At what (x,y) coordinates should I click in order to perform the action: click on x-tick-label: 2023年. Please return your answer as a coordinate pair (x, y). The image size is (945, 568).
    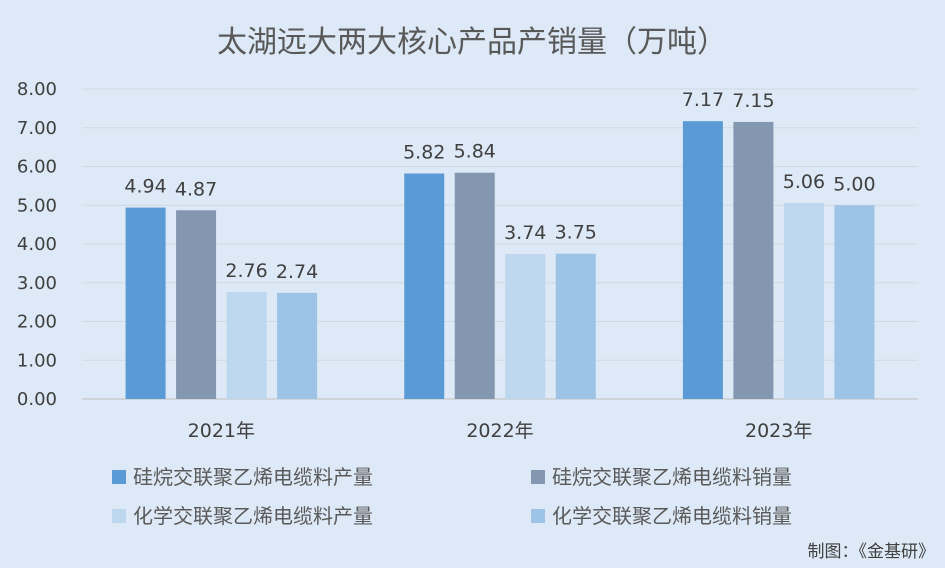
    Looking at the image, I should click on (778, 431).